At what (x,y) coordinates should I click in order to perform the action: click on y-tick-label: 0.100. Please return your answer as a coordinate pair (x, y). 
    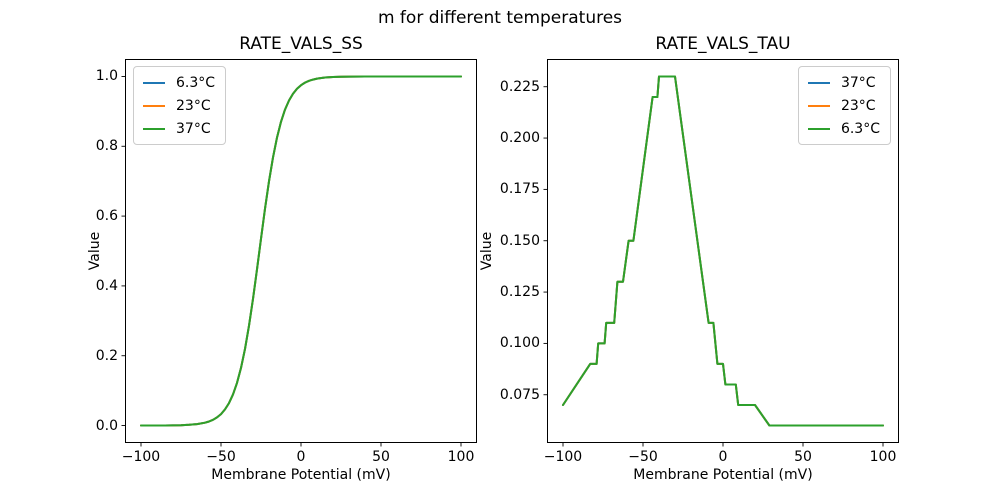
    Looking at the image, I should click on (519, 343).